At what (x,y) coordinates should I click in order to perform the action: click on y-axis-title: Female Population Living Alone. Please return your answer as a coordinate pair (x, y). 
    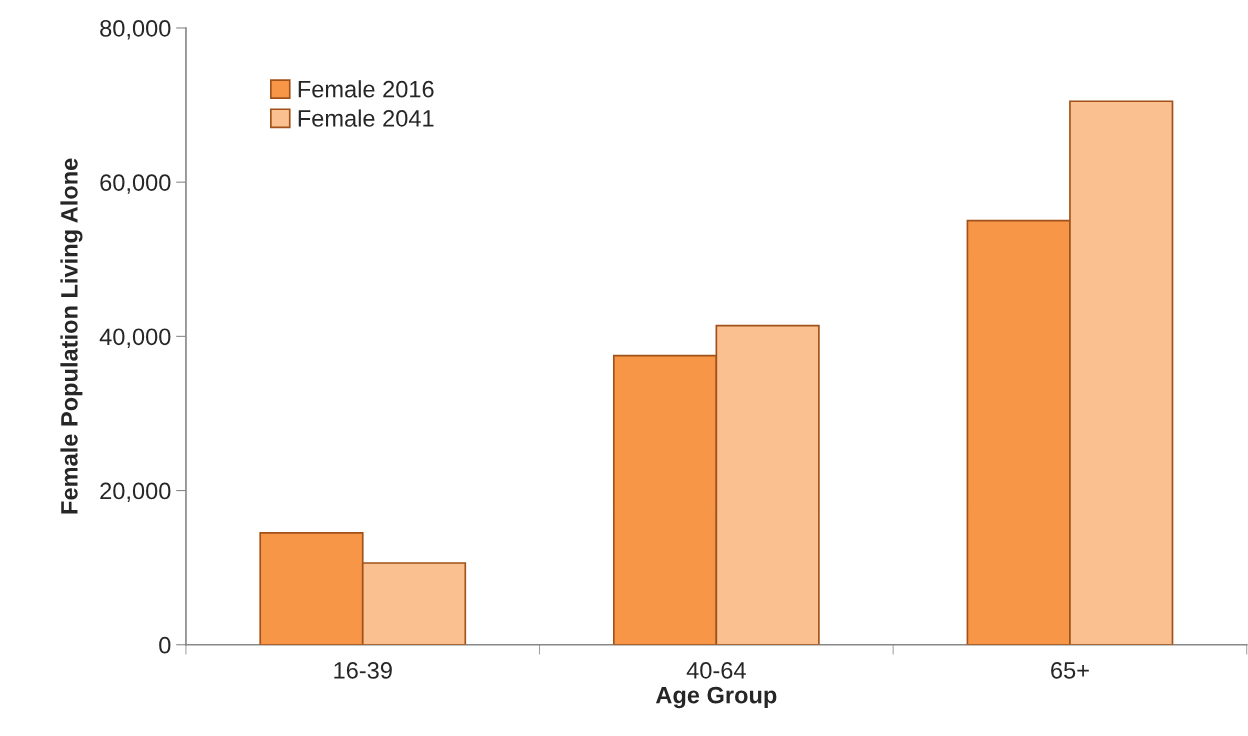
    Looking at the image, I should click on (71, 336).